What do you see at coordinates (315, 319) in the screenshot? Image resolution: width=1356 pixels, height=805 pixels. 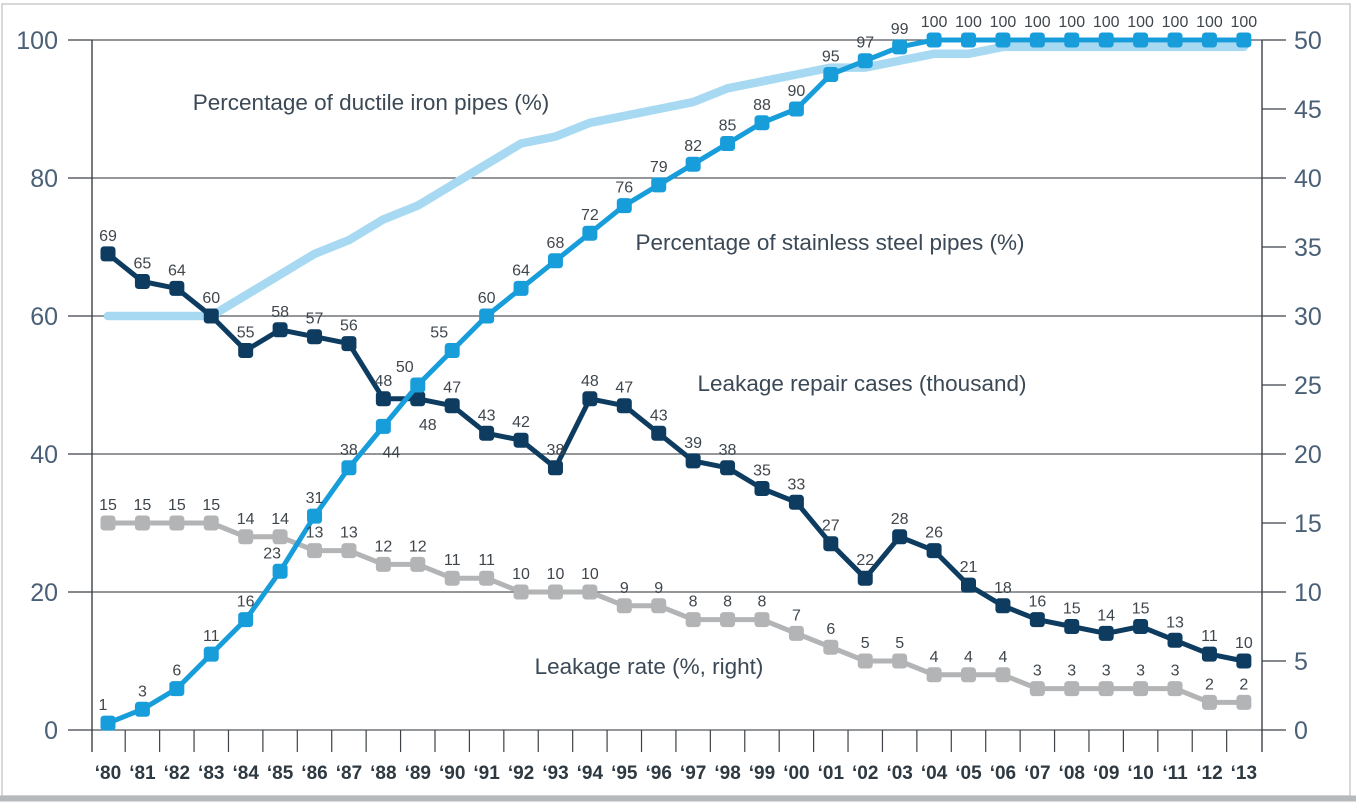 I see `data-point-label: 57` at bounding box center [315, 319].